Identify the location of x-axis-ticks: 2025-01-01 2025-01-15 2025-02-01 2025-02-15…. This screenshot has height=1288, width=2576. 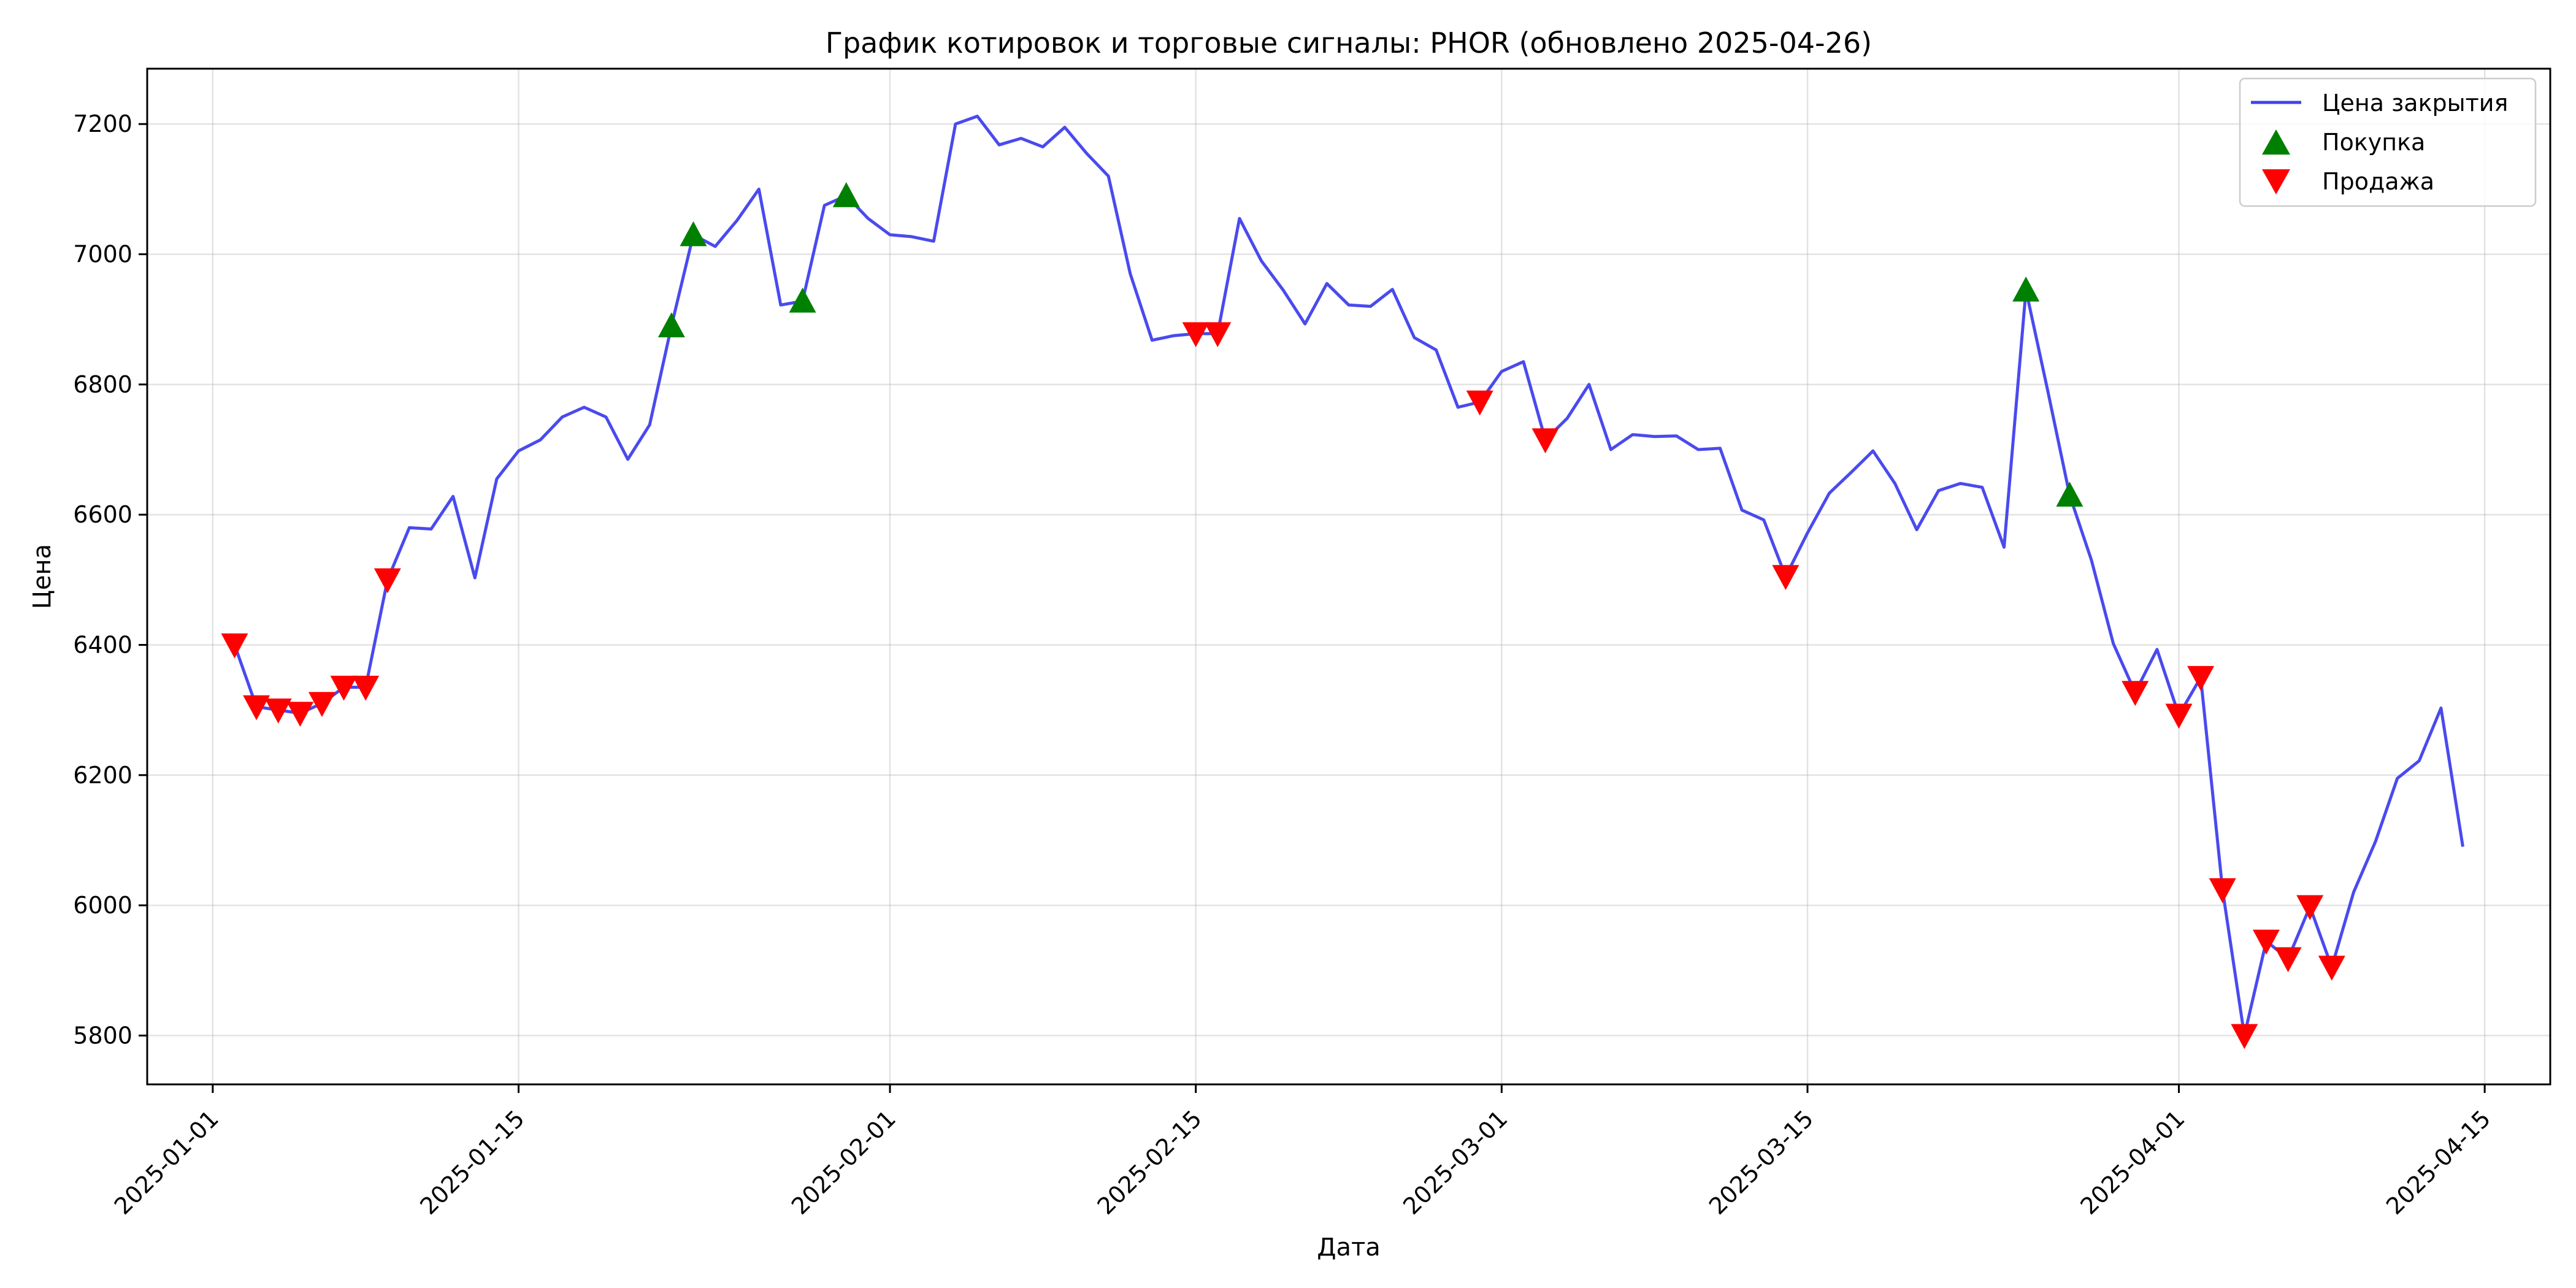
(1302, 1152).